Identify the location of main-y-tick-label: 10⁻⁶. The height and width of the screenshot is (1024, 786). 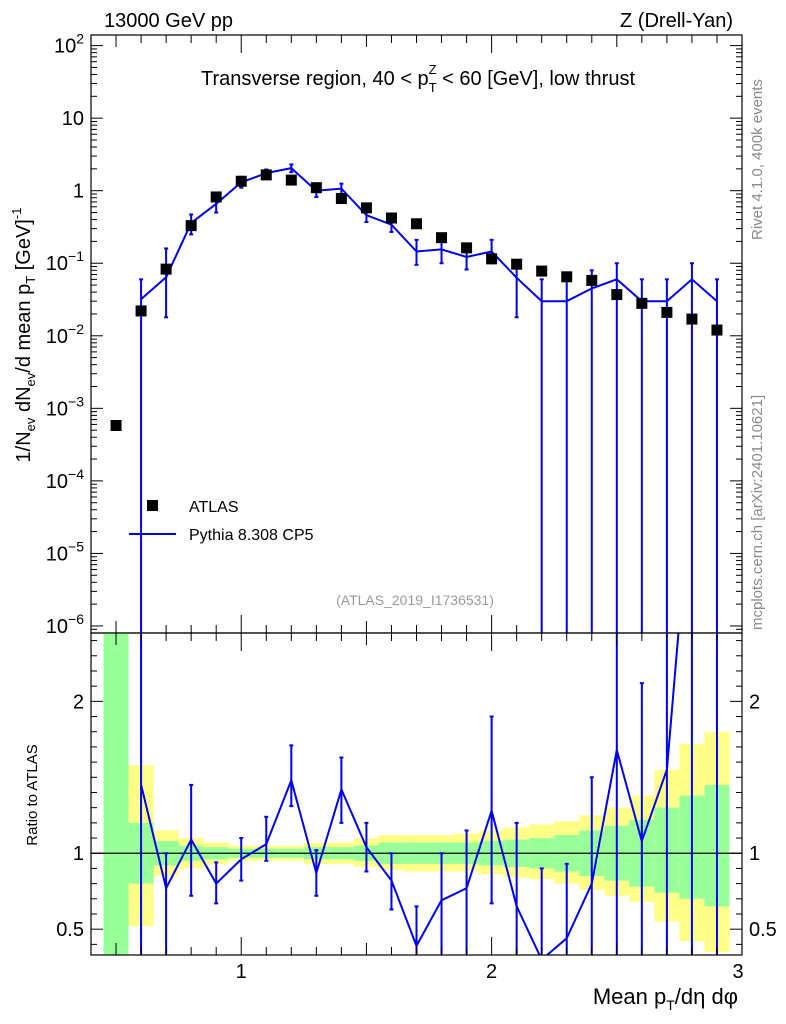
(65, 624).